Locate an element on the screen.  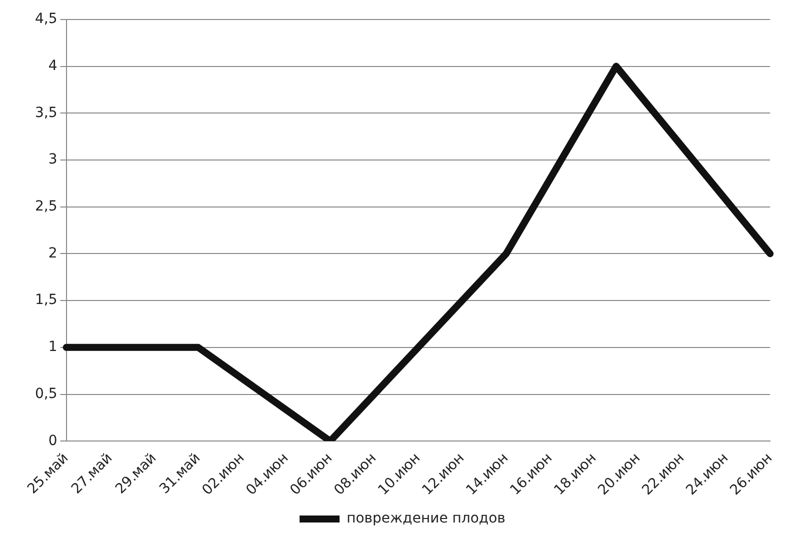
y-tick-label: 3 is located at coordinates (53, 160).